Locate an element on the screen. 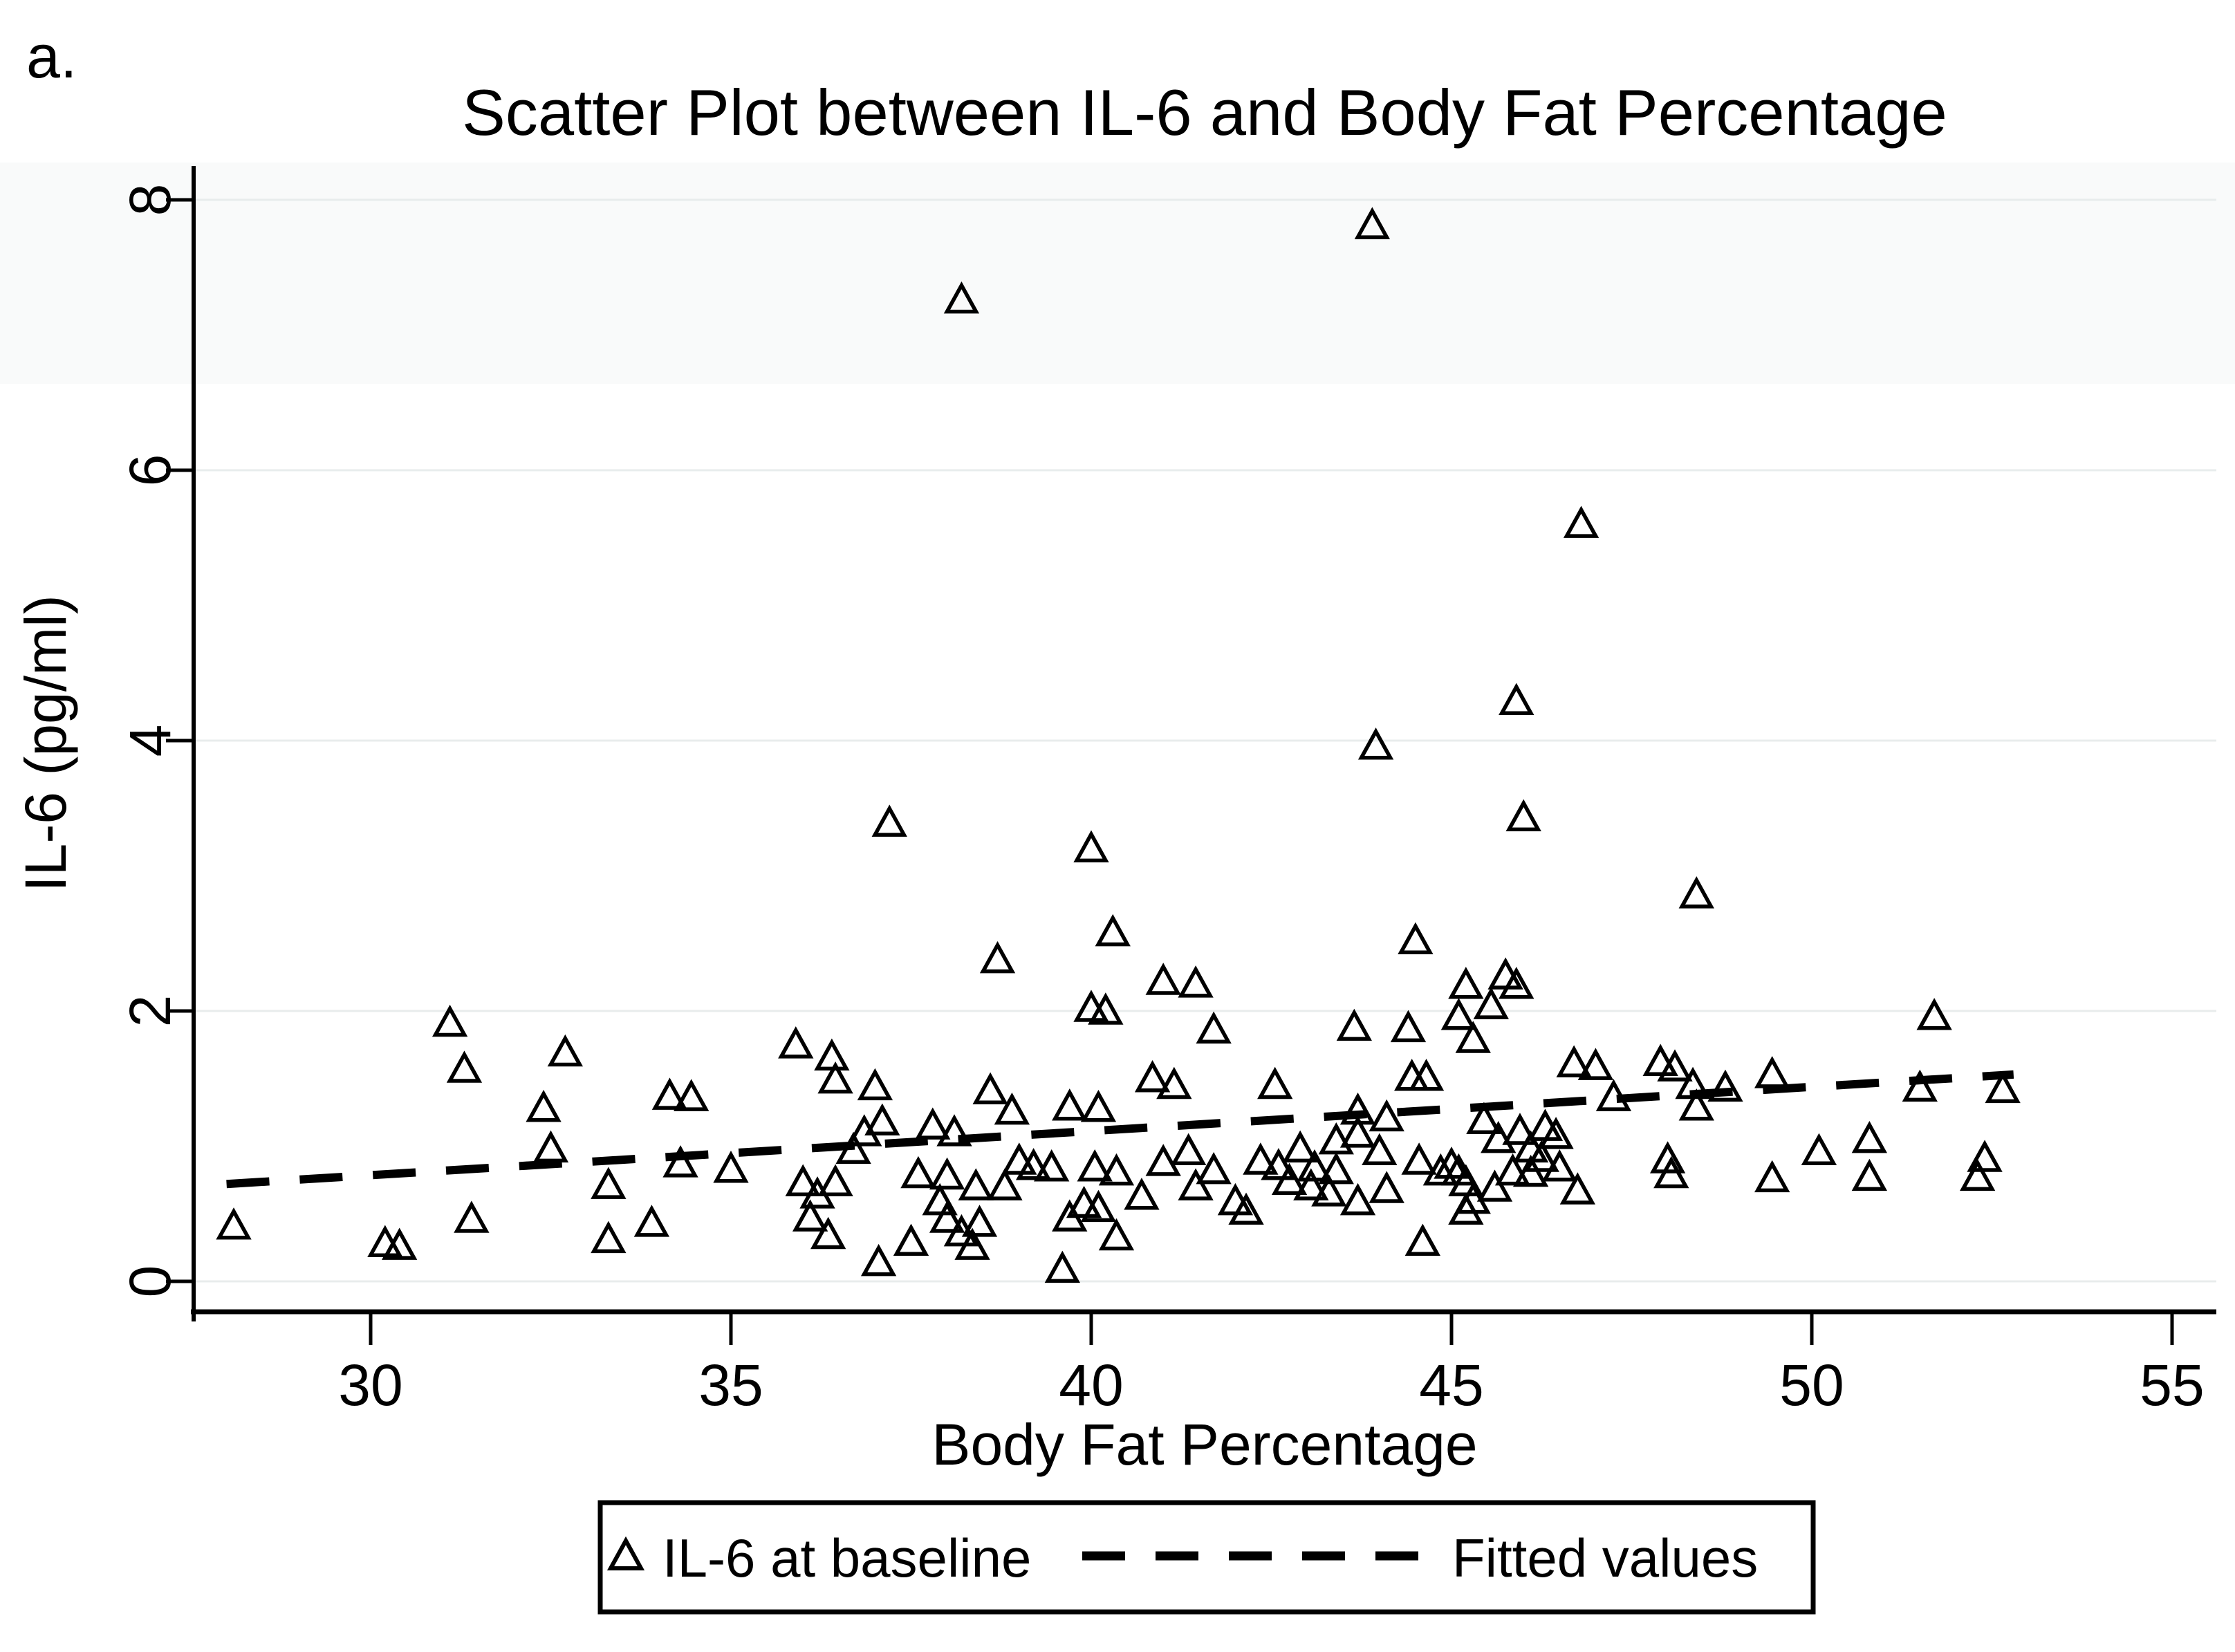 This screenshot has height=1652, width=2235. x-tick-label-55: 55 is located at coordinates (2172, 1386).